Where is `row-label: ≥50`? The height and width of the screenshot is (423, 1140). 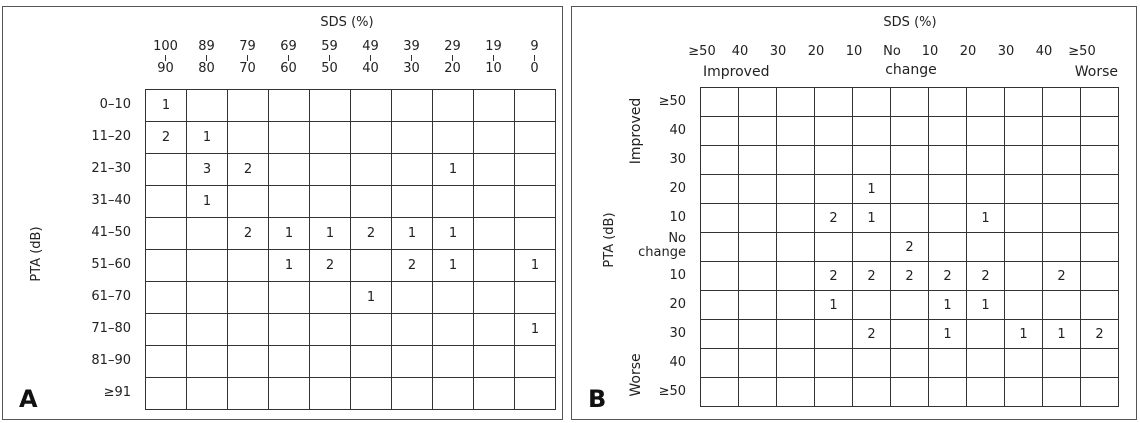 row-label: ≥50 is located at coordinates (672, 391).